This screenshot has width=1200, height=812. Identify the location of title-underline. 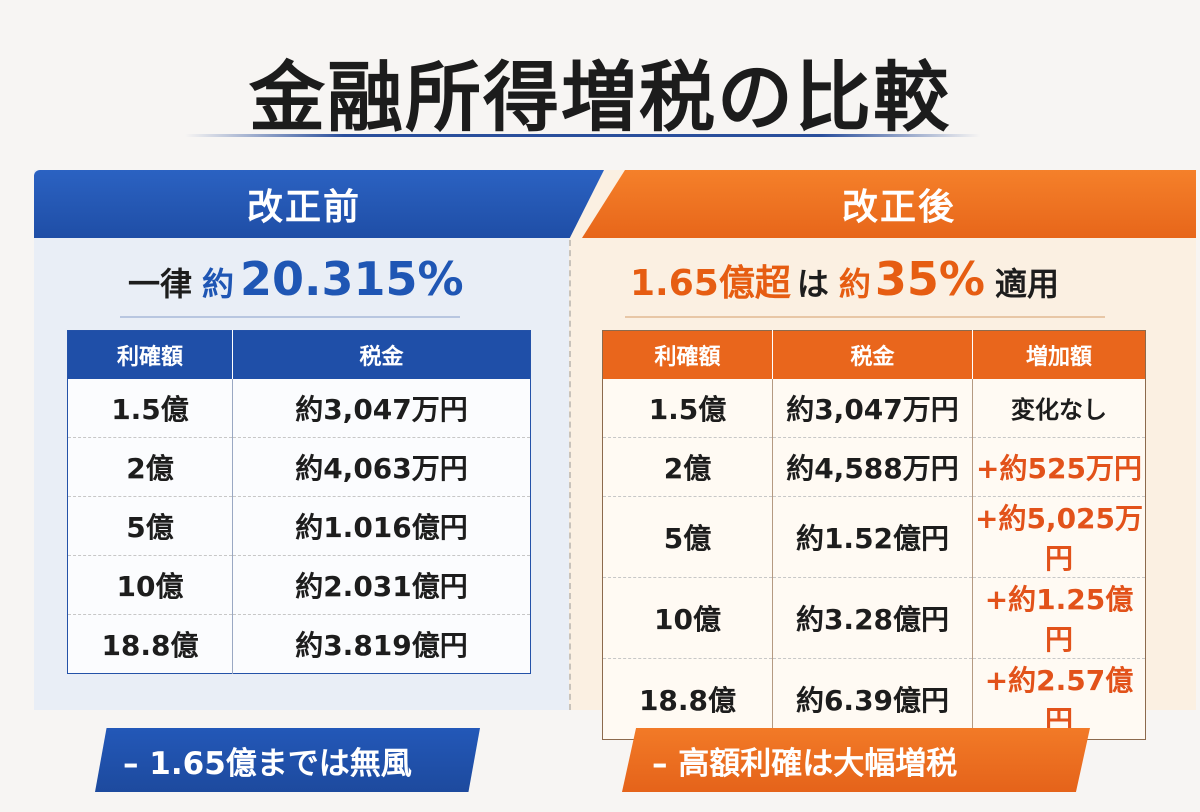
(582, 135).